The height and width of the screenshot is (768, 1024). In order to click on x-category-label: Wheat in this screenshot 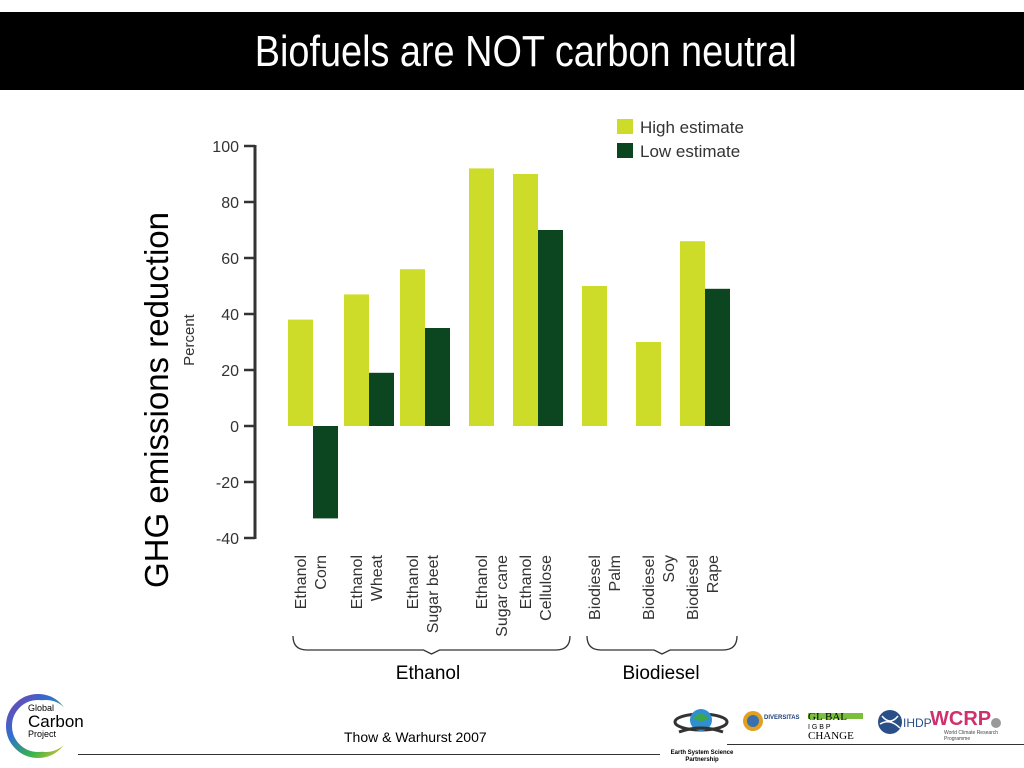, I will do `click(377, 577)`.